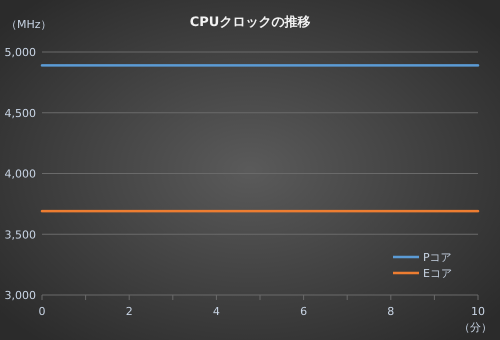 The width and height of the screenshot is (500, 340). Describe the element at coordinates (304, 311) in the screenshot. I see `x-tick-label: 6` at that location.